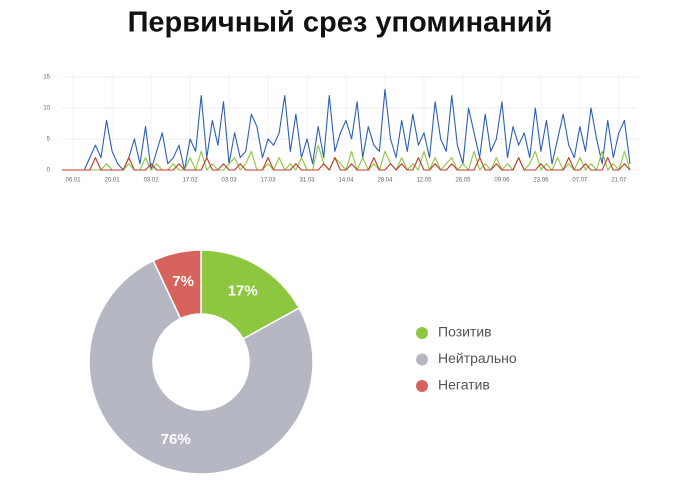 The image size is (680, 494). I want to click on x-tick-label: 20.01, so click(113, 181).